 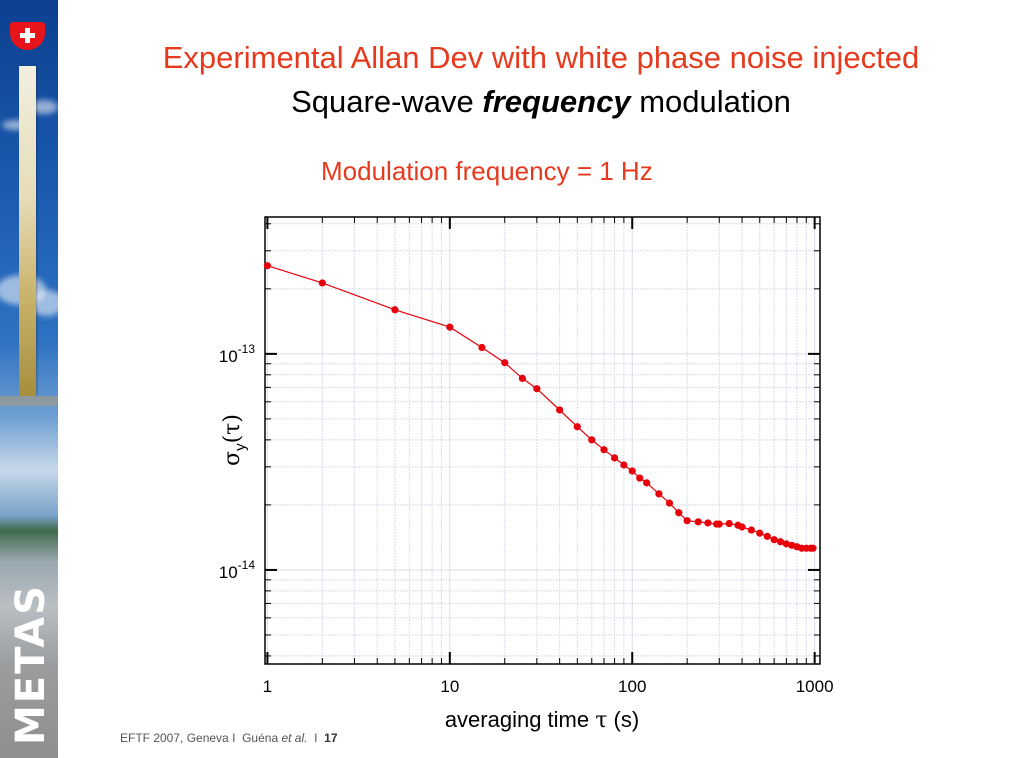 I want to click on y-axis-title: σy(τ), so click(x=234, y=440).